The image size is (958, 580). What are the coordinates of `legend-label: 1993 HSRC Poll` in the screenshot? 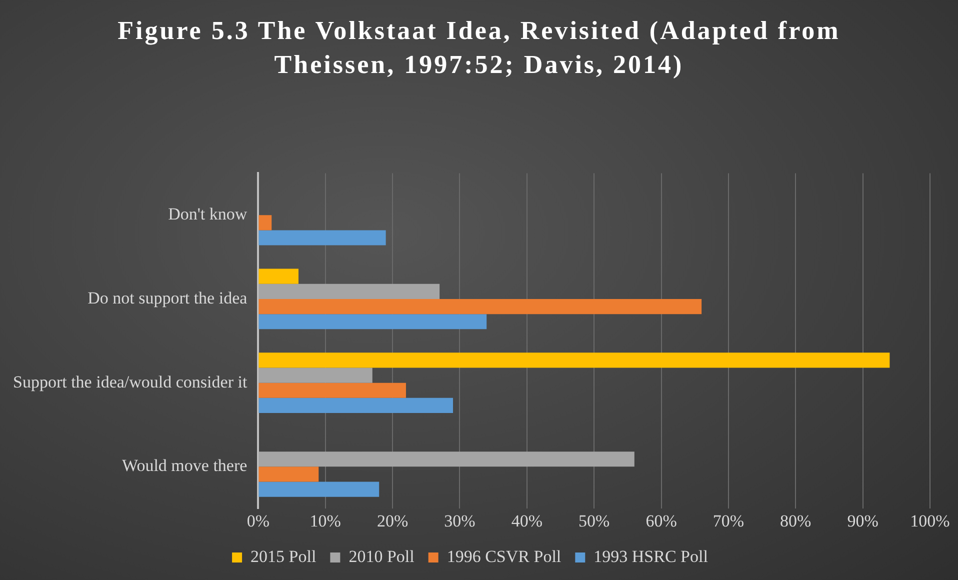 It's located at (651, 556).